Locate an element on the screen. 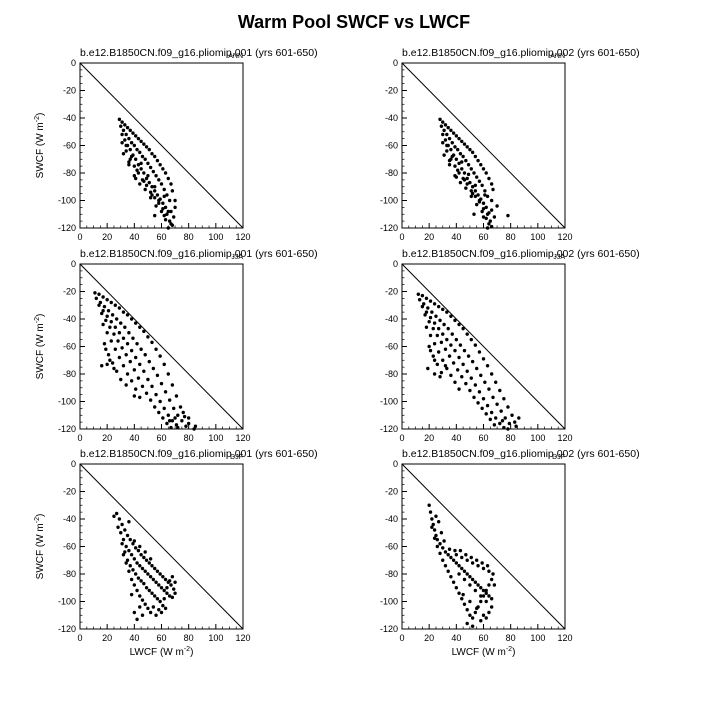 The width and height of the screenshot is (708, 707). y-tick-label: -80 is located at coordinates (391, 173).